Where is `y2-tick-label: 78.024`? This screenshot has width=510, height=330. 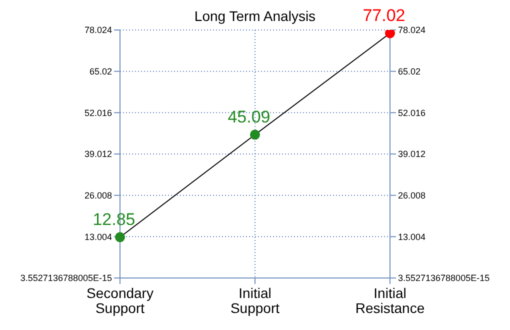
y2-tick-label: 78.024 is located at coordinates (412, 30).